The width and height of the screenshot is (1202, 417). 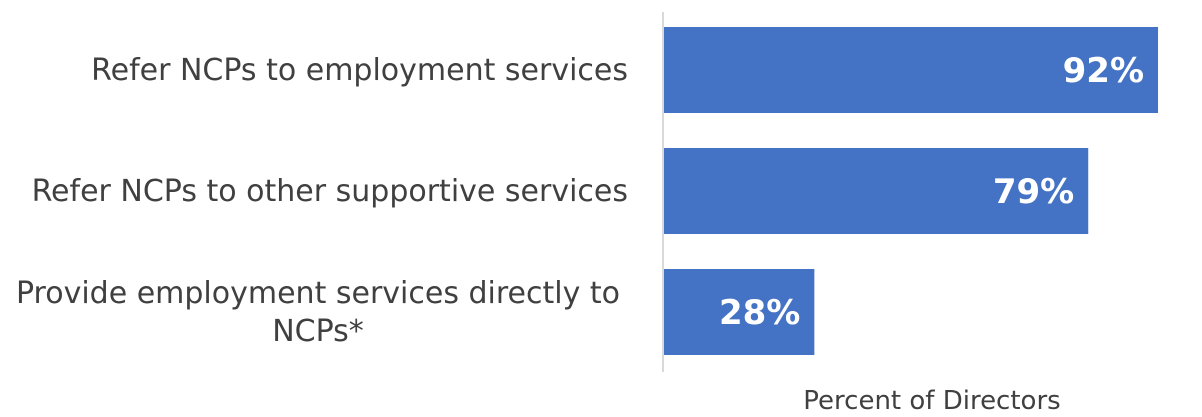 What do you see at coordinates (931, 401) in the screenshot?
I see `x-axis-title: Percent of Directors` at bounding box center [931, 401].